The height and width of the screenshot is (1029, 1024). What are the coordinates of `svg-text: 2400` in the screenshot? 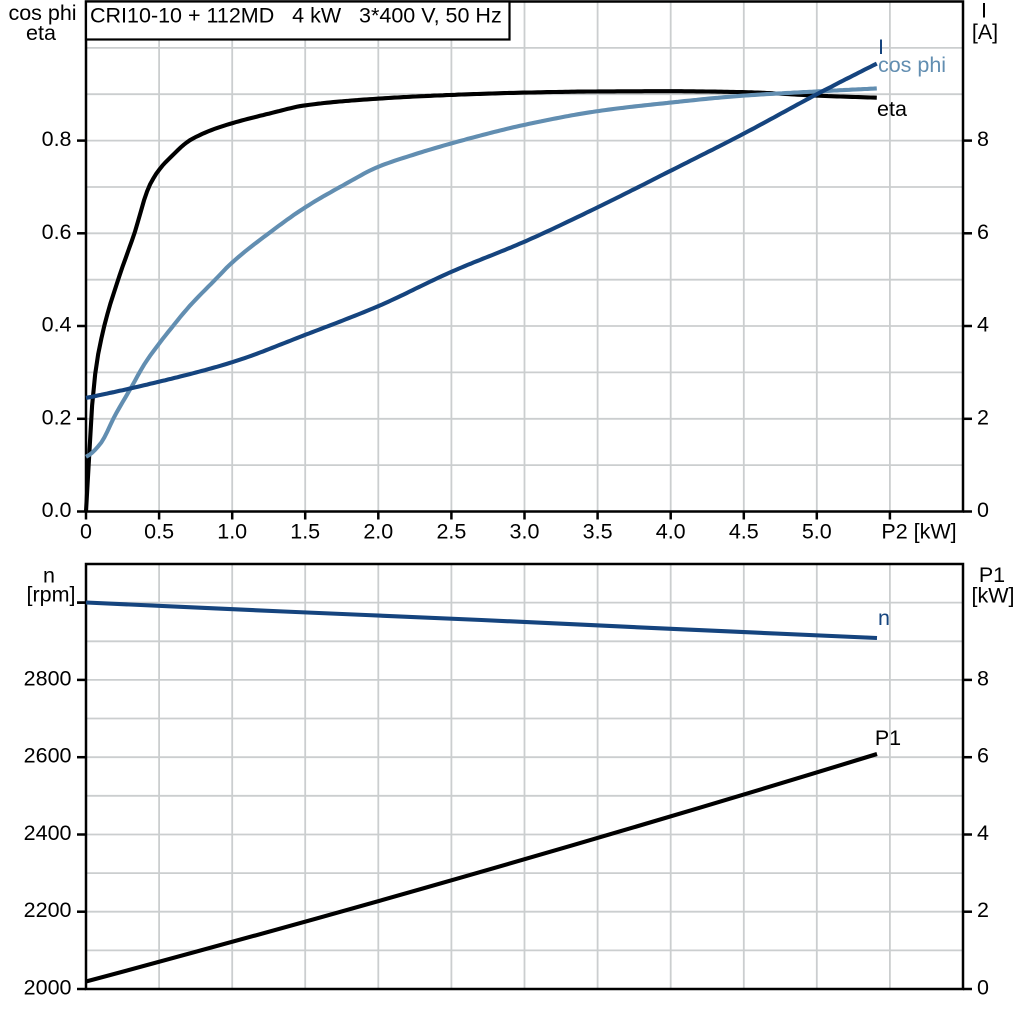 It's located at (48, 833).